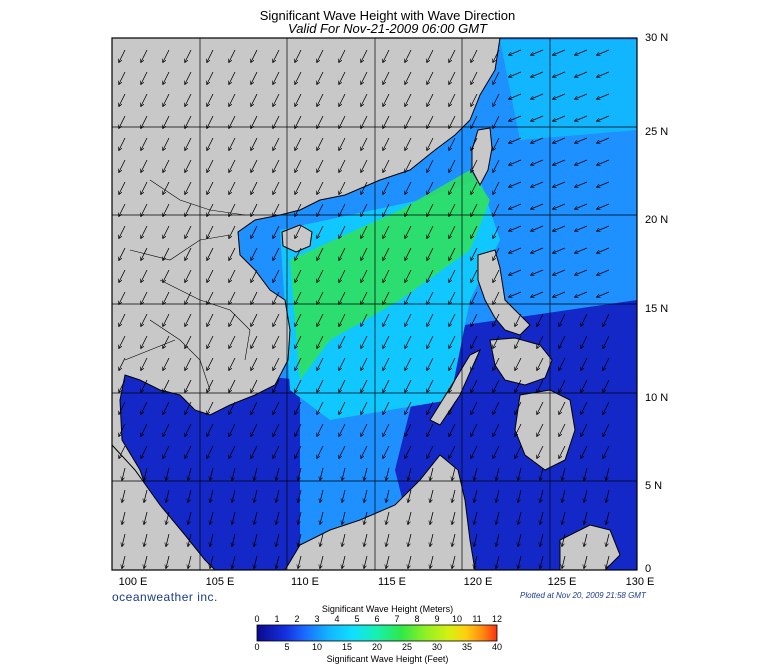  Describe the element at coordinates (521, 361) in the screenshot. I see `visayas-islands` at that location.